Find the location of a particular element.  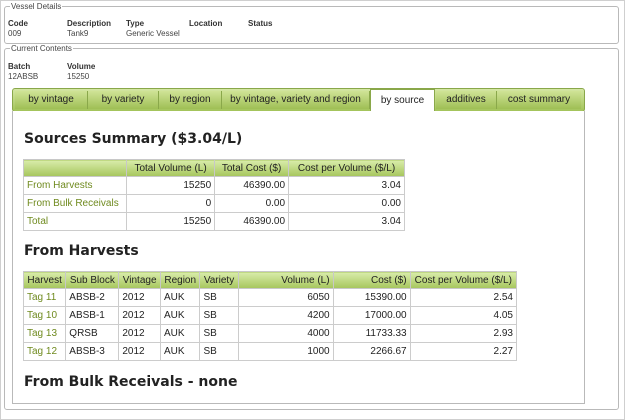

contents-volume: Volume 15250 is located at coordinates (81, 72).